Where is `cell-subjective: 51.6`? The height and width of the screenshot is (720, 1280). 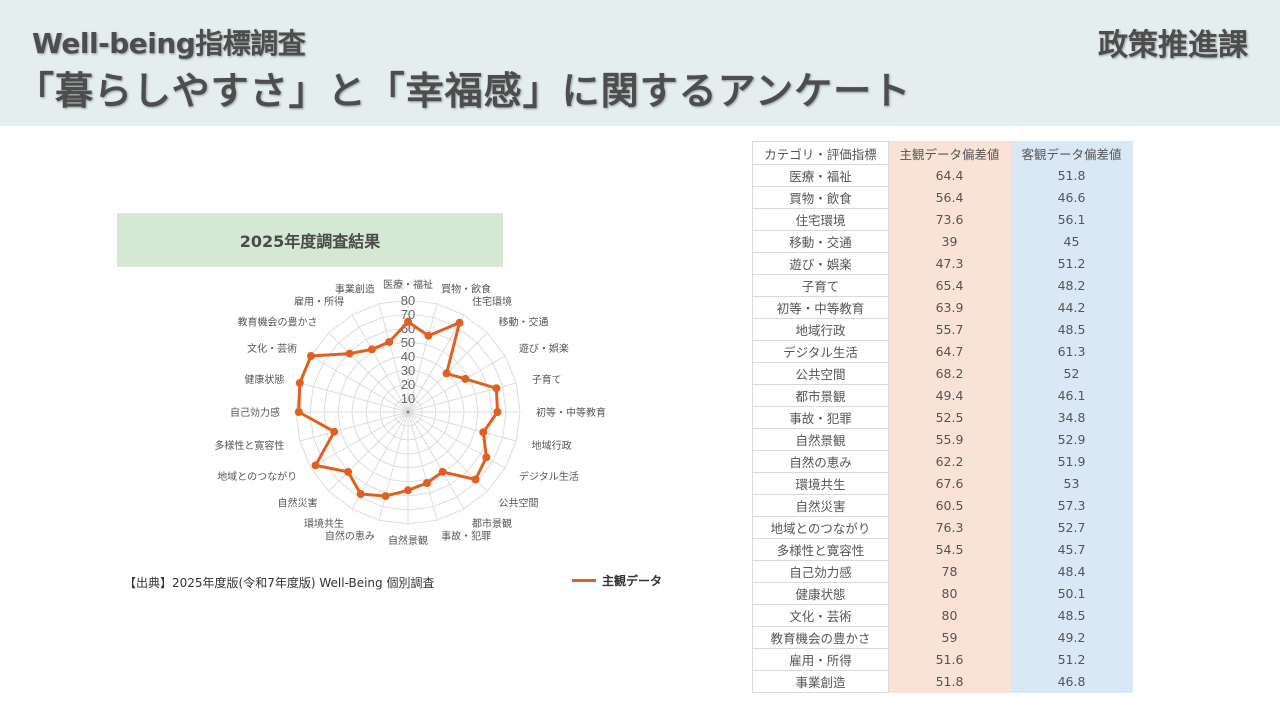 cell-subjective: 51.6 is located at coordinates (949, 659).